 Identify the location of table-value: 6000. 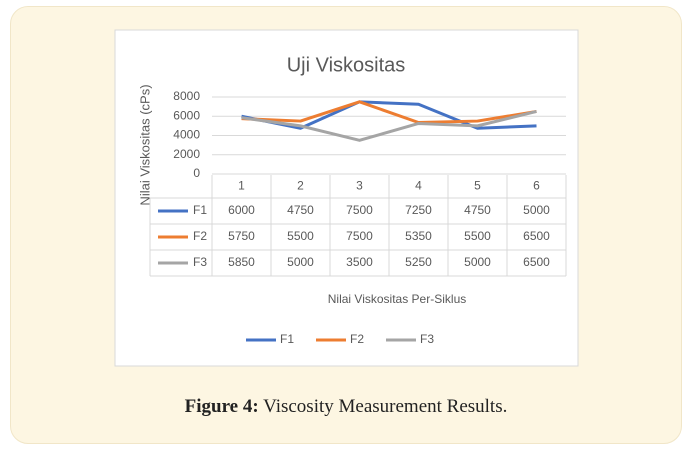
(241, 210).